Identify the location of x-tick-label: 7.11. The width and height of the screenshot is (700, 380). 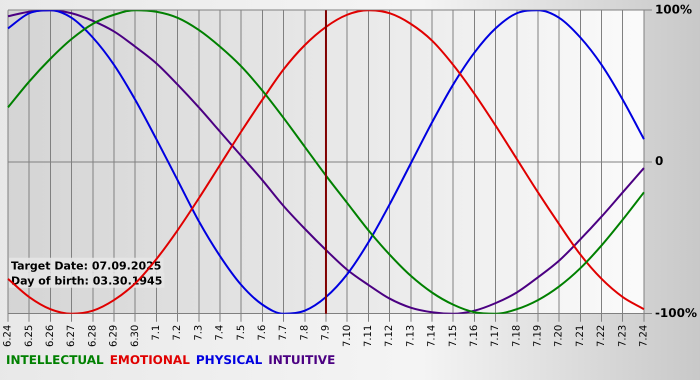
(368, 335).